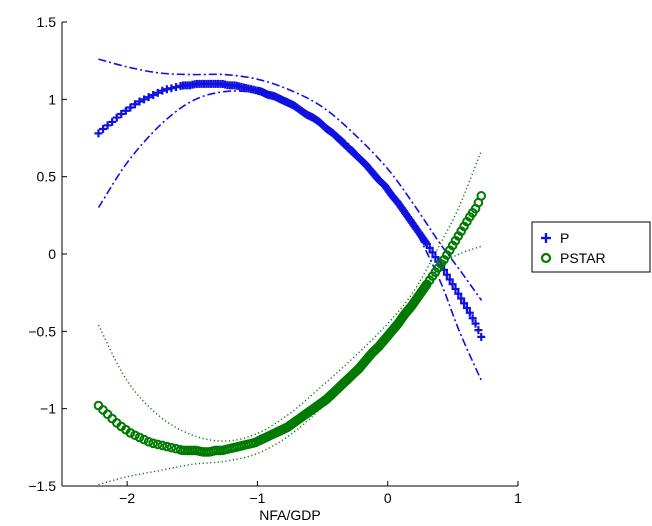 The height and width of the screenshot is (526, 652). I want to click on x-tick-label: −2, so click(127, 498).